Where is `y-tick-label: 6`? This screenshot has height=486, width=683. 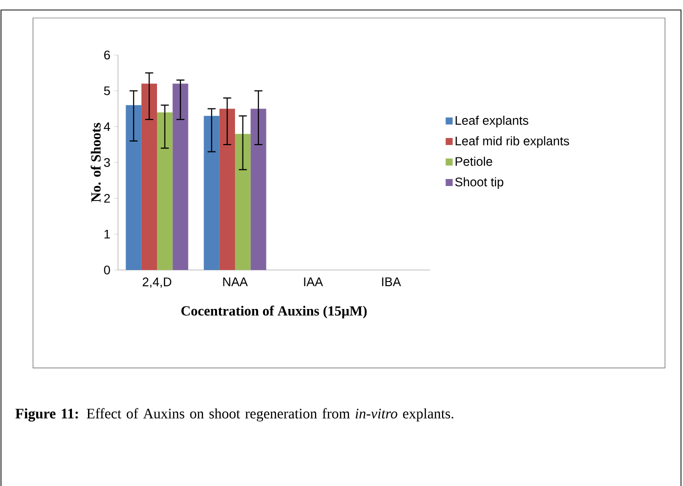
y-tick-label: 6 is located at coordinates (107, 55).